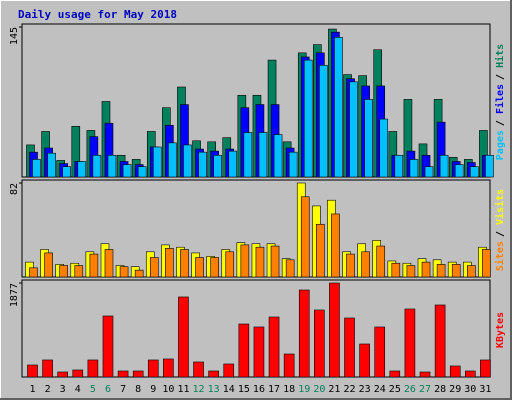  I want to click on x-tick-label: 25, so click(395, 389).